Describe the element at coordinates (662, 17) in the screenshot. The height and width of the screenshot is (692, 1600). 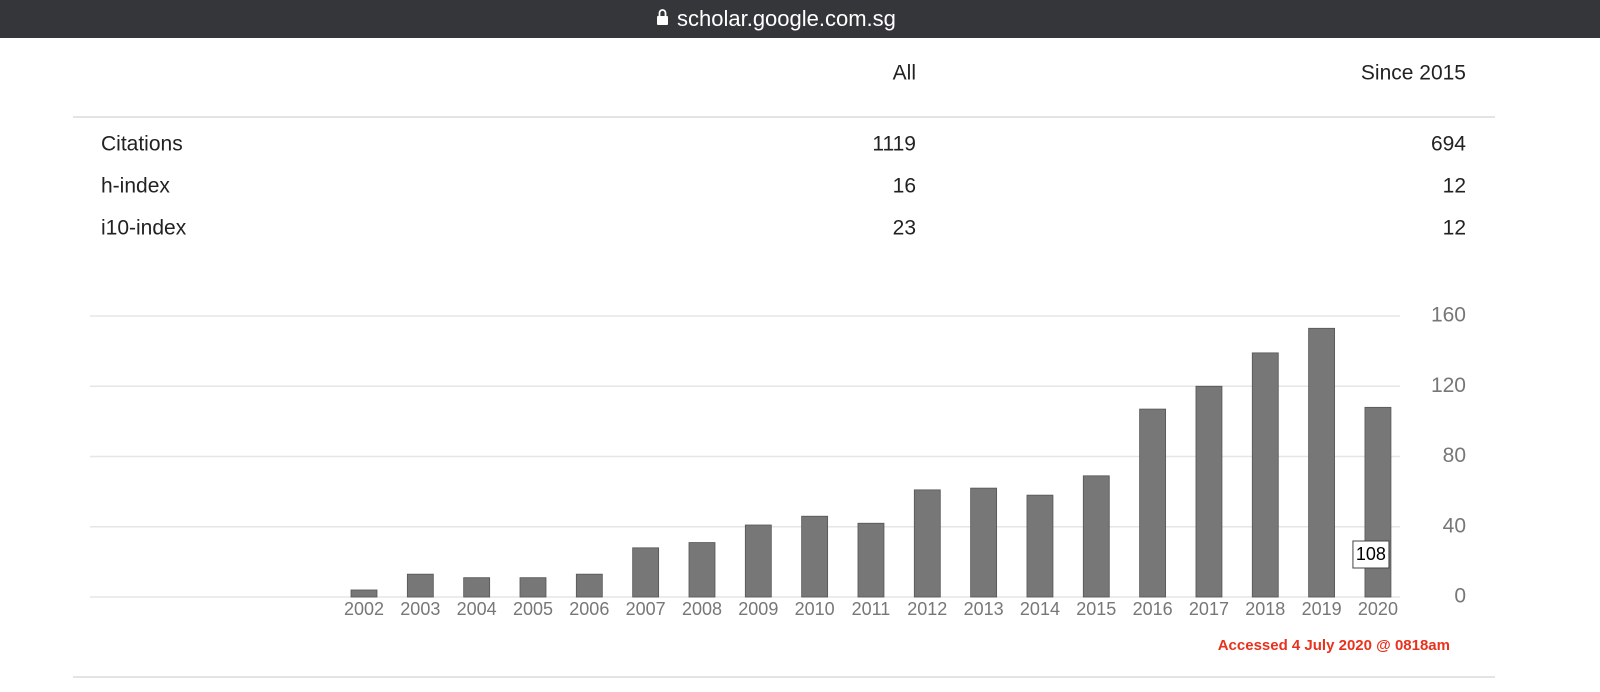
I see `lock-icon` at that location.